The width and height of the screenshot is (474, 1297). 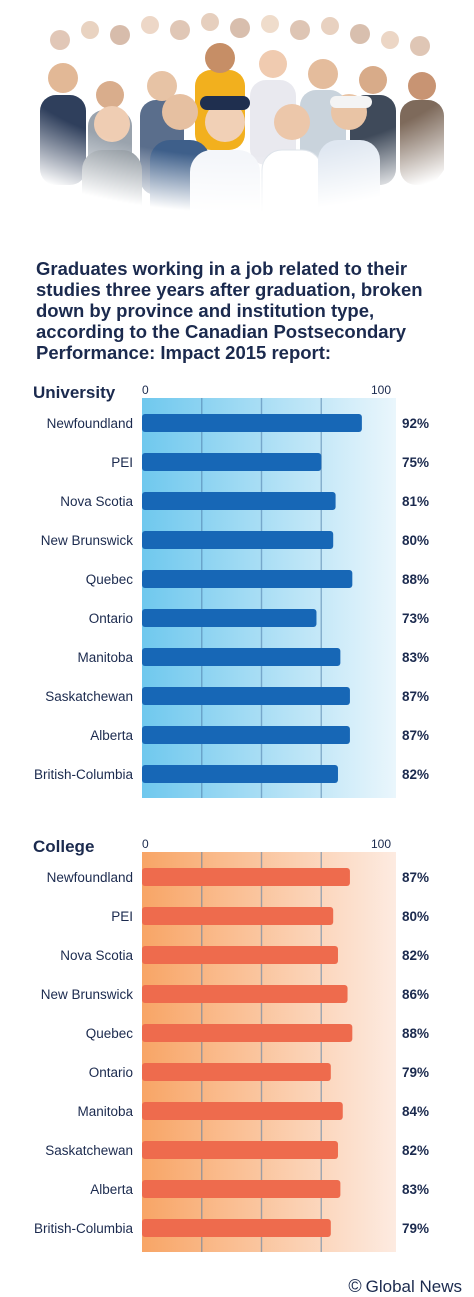 I want to click on college-title: College, so click(x=63, y=846).